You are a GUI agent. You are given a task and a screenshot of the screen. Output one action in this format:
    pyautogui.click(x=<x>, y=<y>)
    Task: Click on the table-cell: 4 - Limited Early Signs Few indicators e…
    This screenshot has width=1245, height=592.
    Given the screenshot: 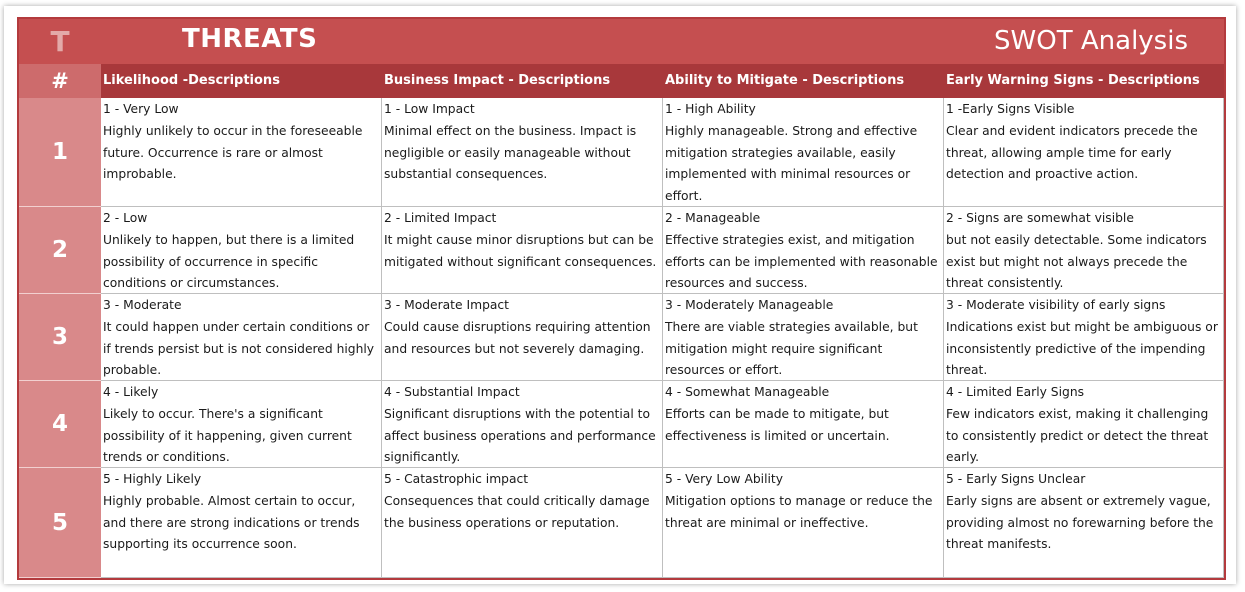 What is the action you would take?
    pyautogui.click(x=1084, y=424)
    